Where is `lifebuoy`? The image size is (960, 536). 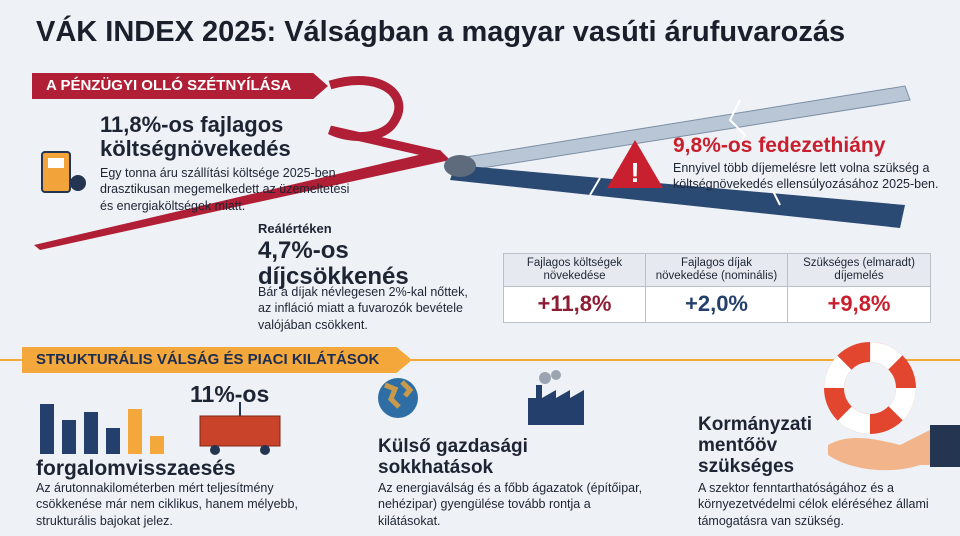
lifebuoy is located at coordinates (870, 388).